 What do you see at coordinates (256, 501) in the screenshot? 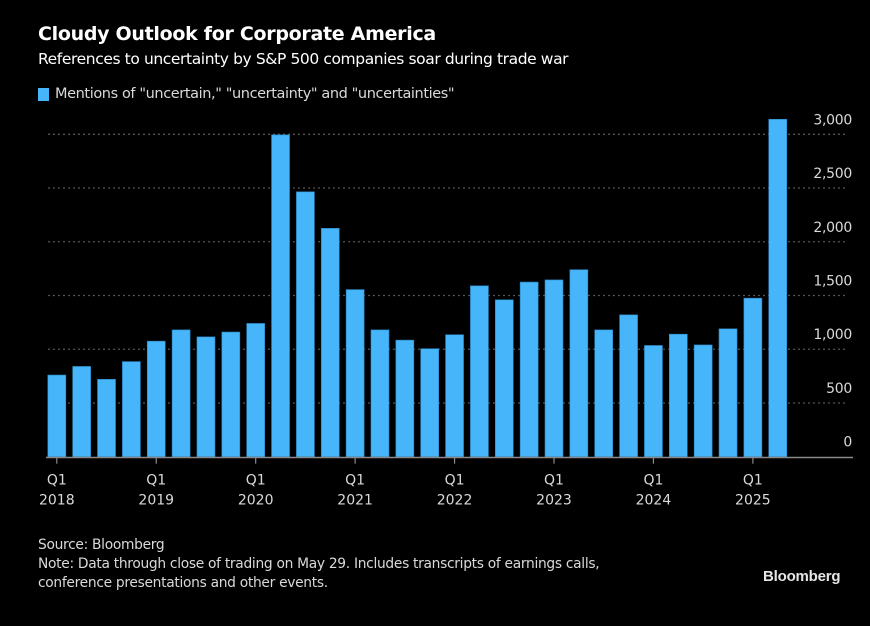
I see `x-tick-label-year: 2020` at bounding box center [256, 501].